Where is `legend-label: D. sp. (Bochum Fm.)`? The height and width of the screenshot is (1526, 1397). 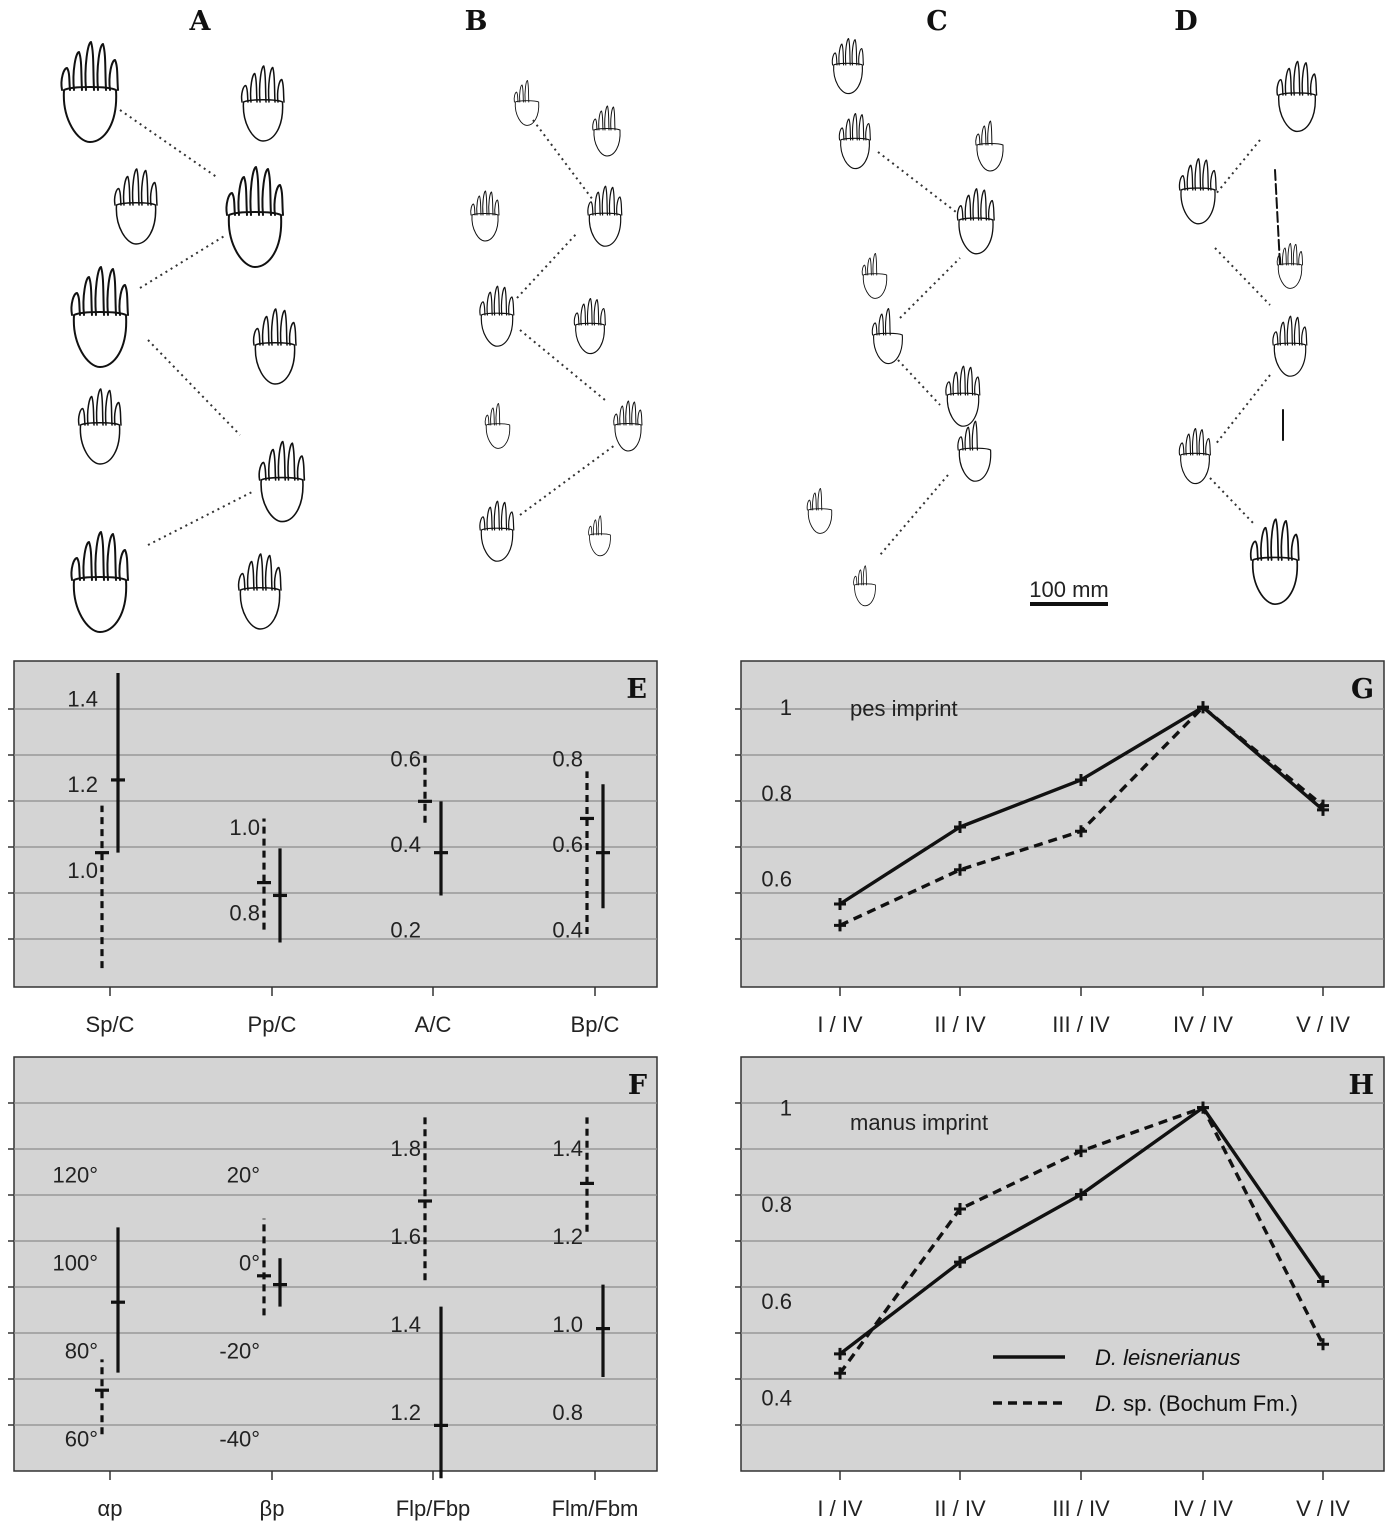 legend-label: D. sp. (Bochum Fm.) is located at coordinates (1196, 1403).